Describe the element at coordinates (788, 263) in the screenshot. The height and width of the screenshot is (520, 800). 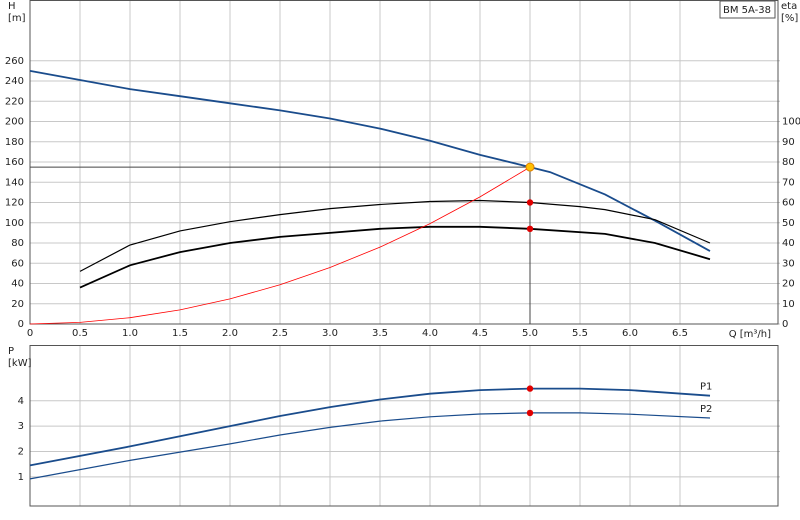
I see `y2-tick-label: 30` at that location.